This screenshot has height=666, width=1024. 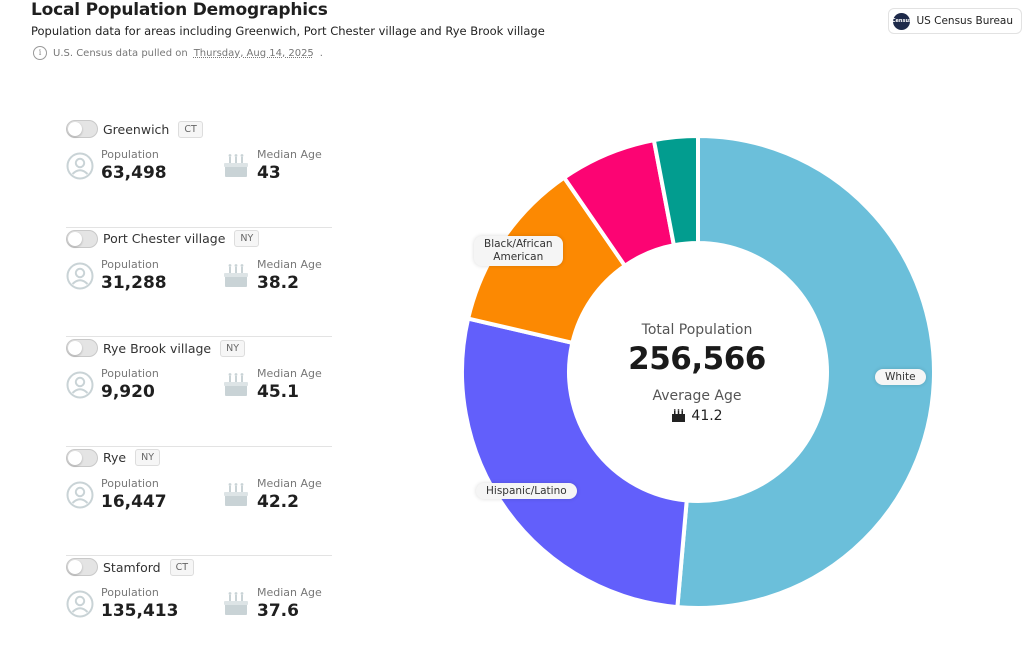 I want to click on location-header: Stamford CT, so click(x=130, y=567).